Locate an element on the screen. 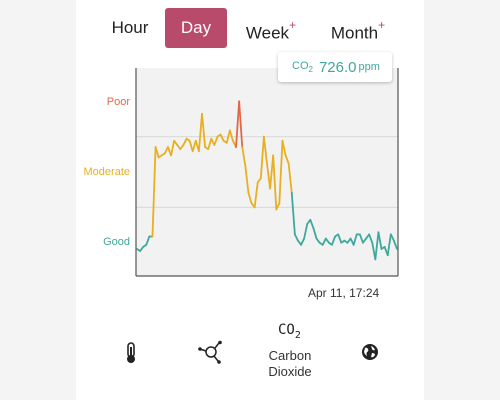  co2-label-line2: Dioxide is located at coordinates (290, 371).